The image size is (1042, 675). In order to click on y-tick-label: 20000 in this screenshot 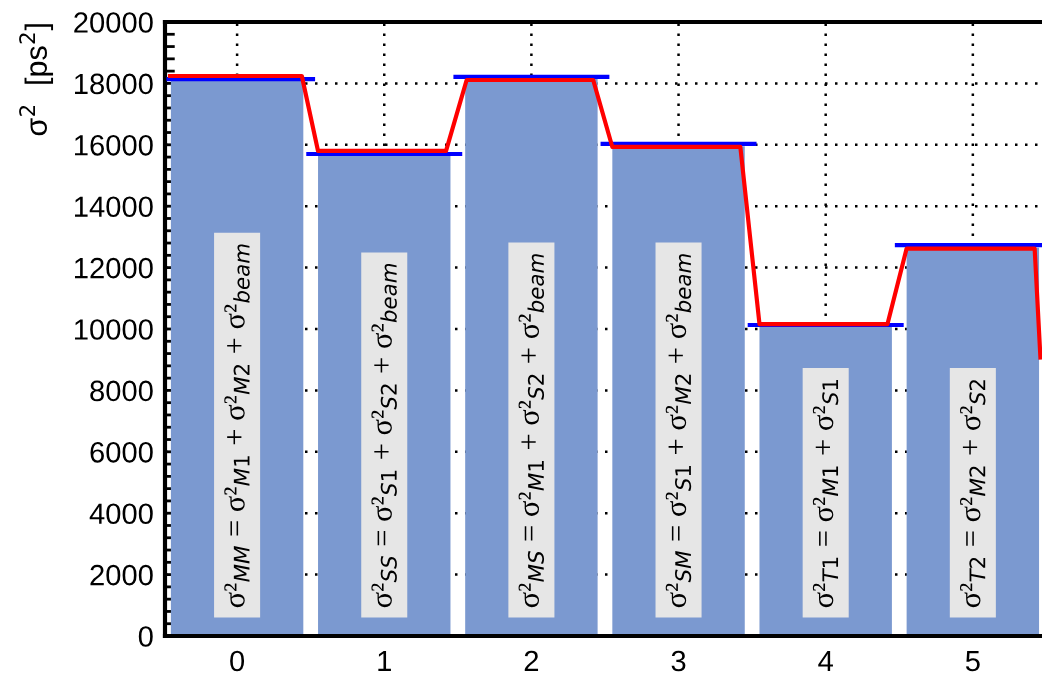, I will do `click(113, 22)`.